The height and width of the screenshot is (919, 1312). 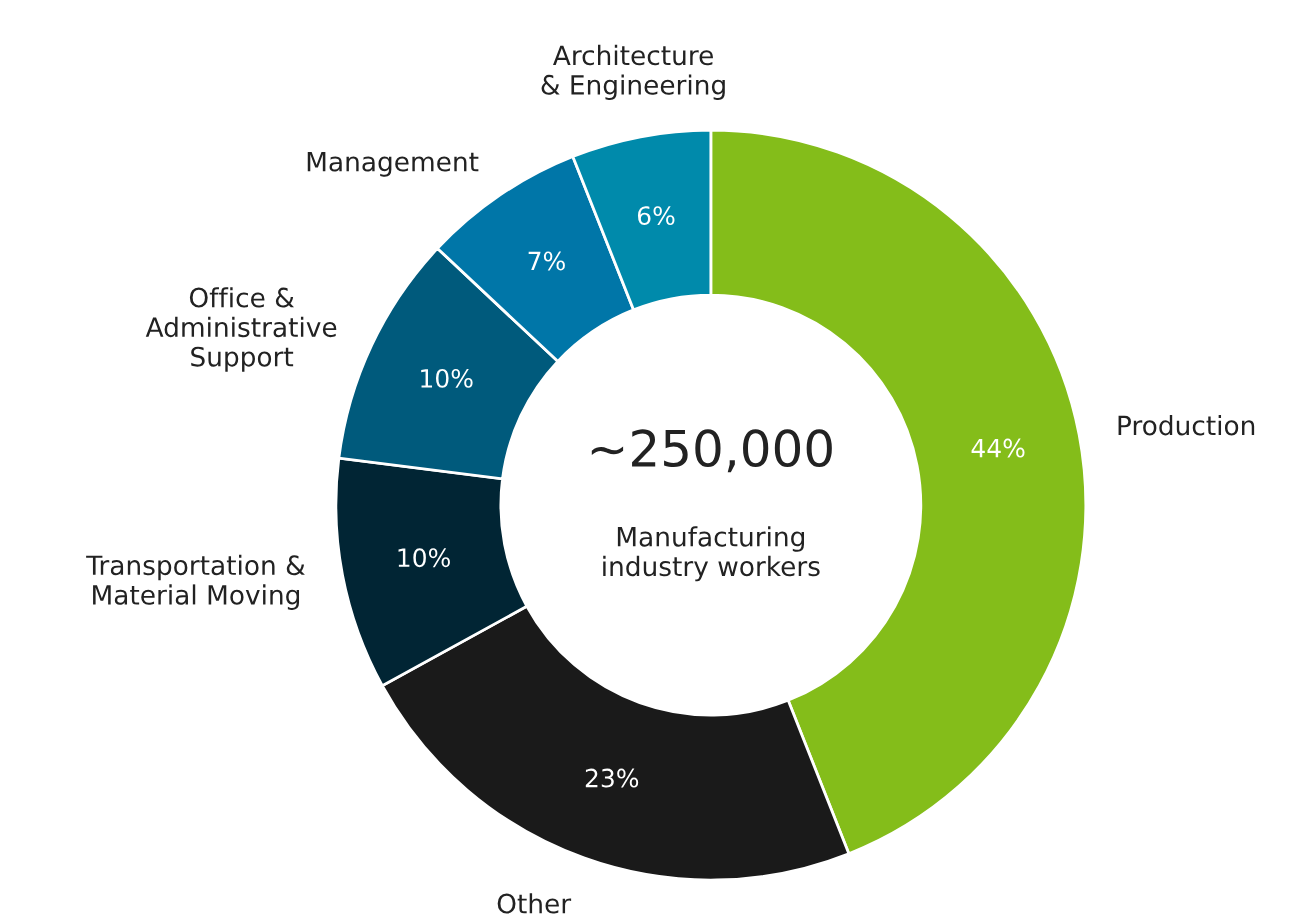 What do you see at coordinates (534, 903) in the screenshot?
I see `slice-label: Other` at bounding box center [534, 903].